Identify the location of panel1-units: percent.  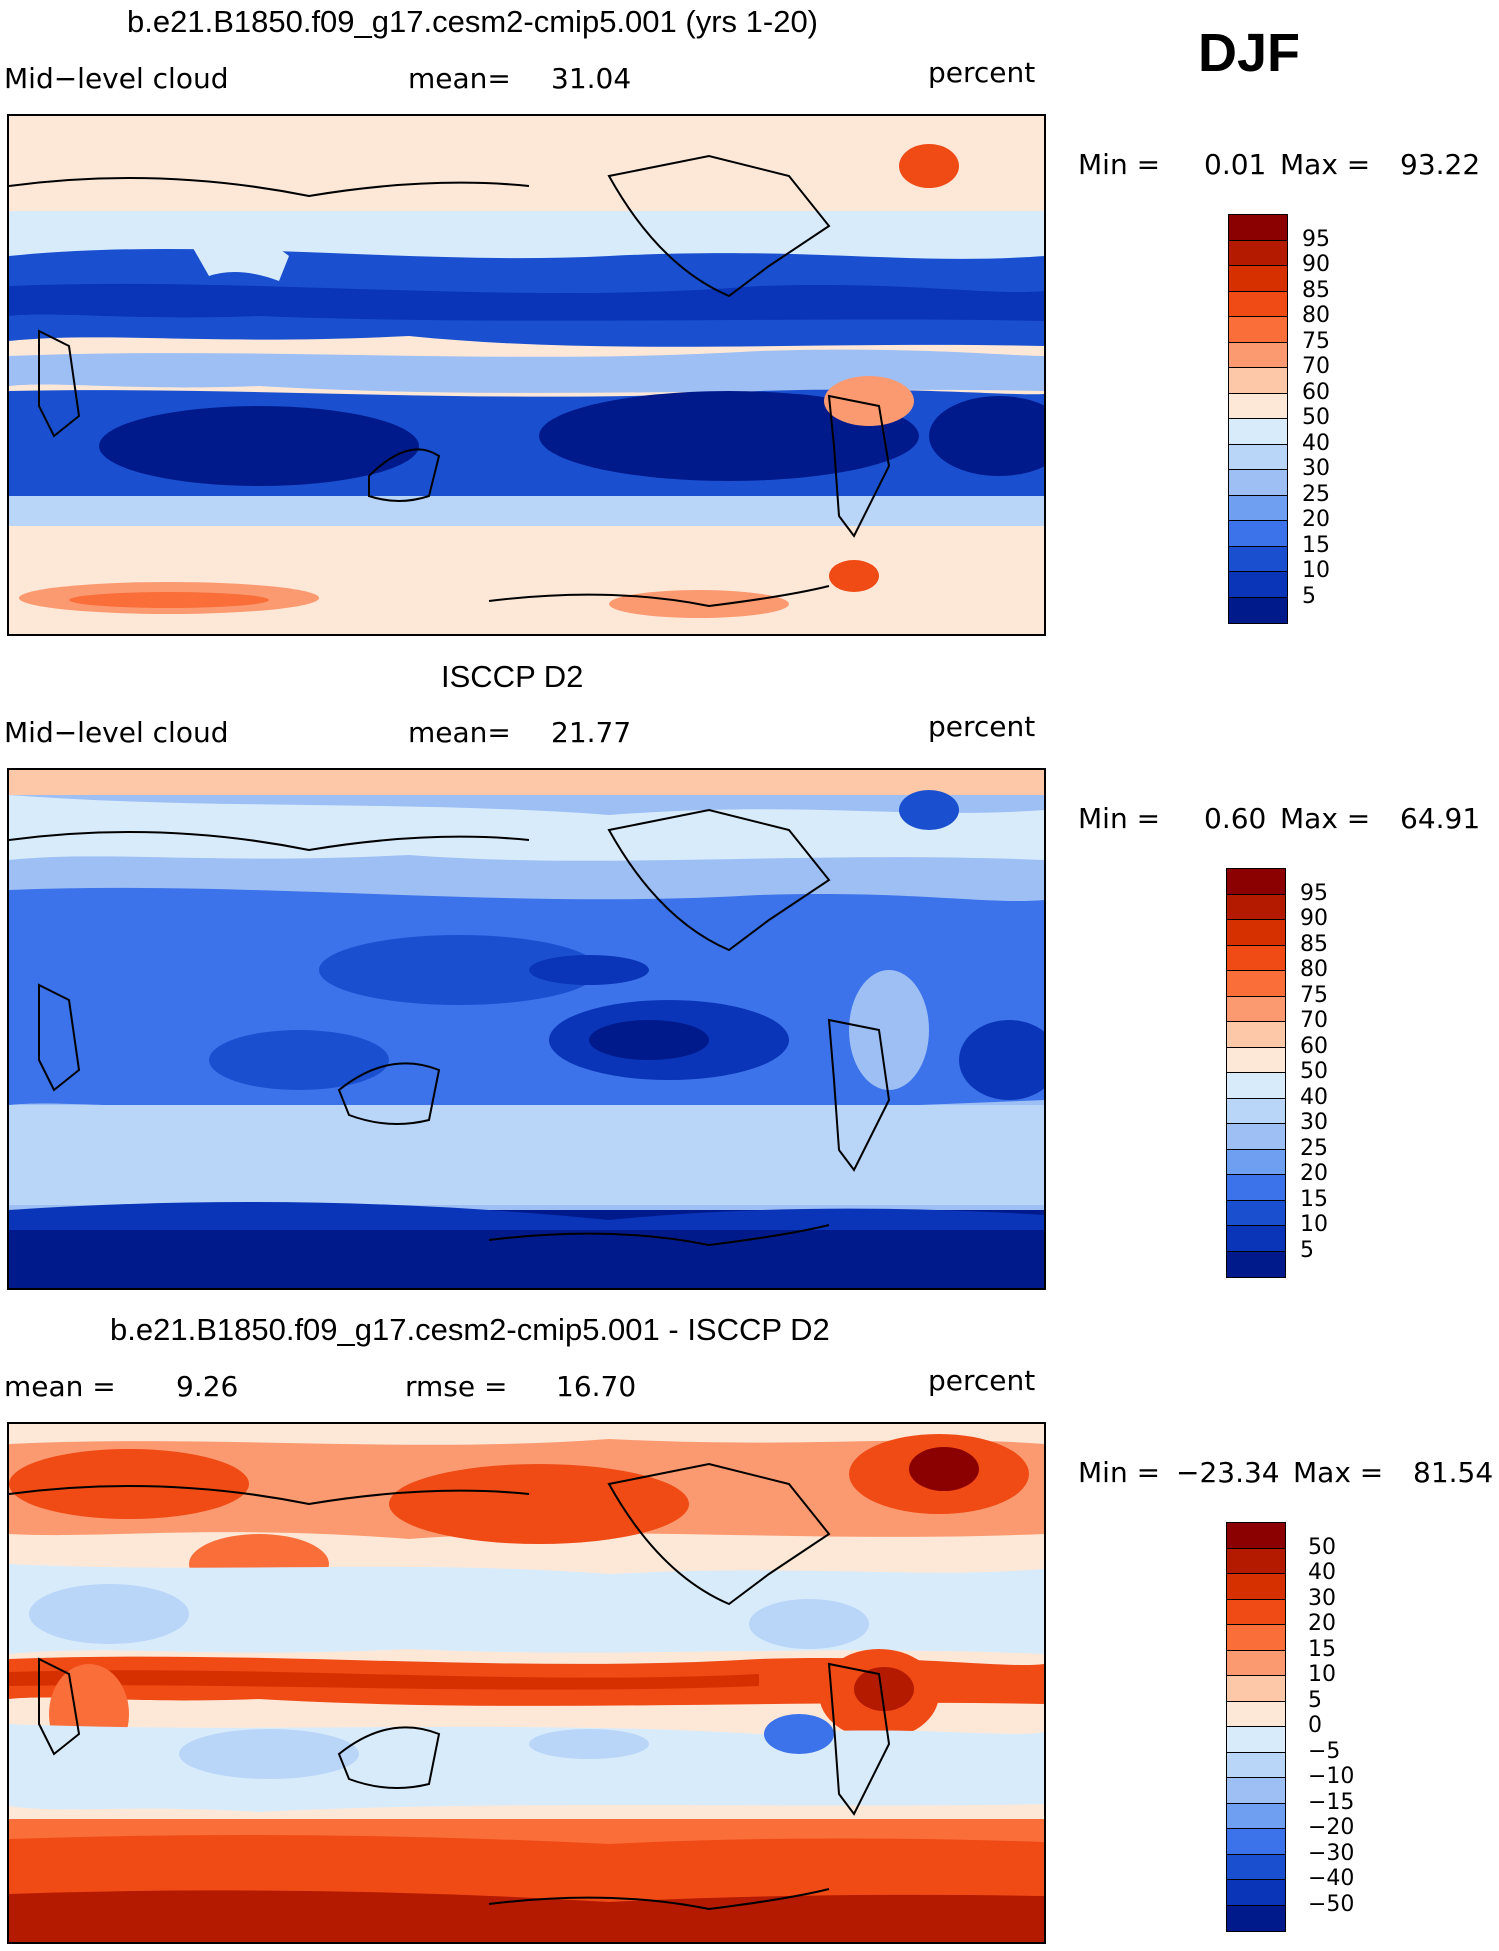
(982, 72).